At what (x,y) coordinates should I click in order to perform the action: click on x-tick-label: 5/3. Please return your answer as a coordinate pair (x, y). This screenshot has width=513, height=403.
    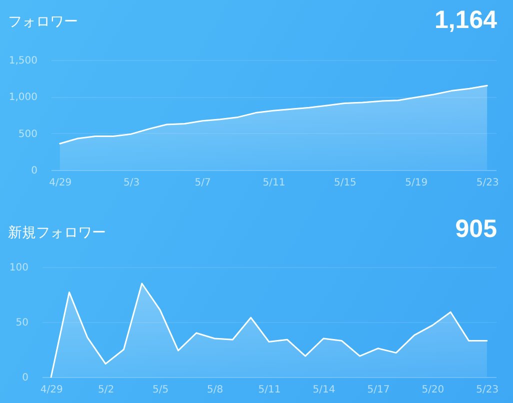
    Looking at the image, I should click on (132, 183).